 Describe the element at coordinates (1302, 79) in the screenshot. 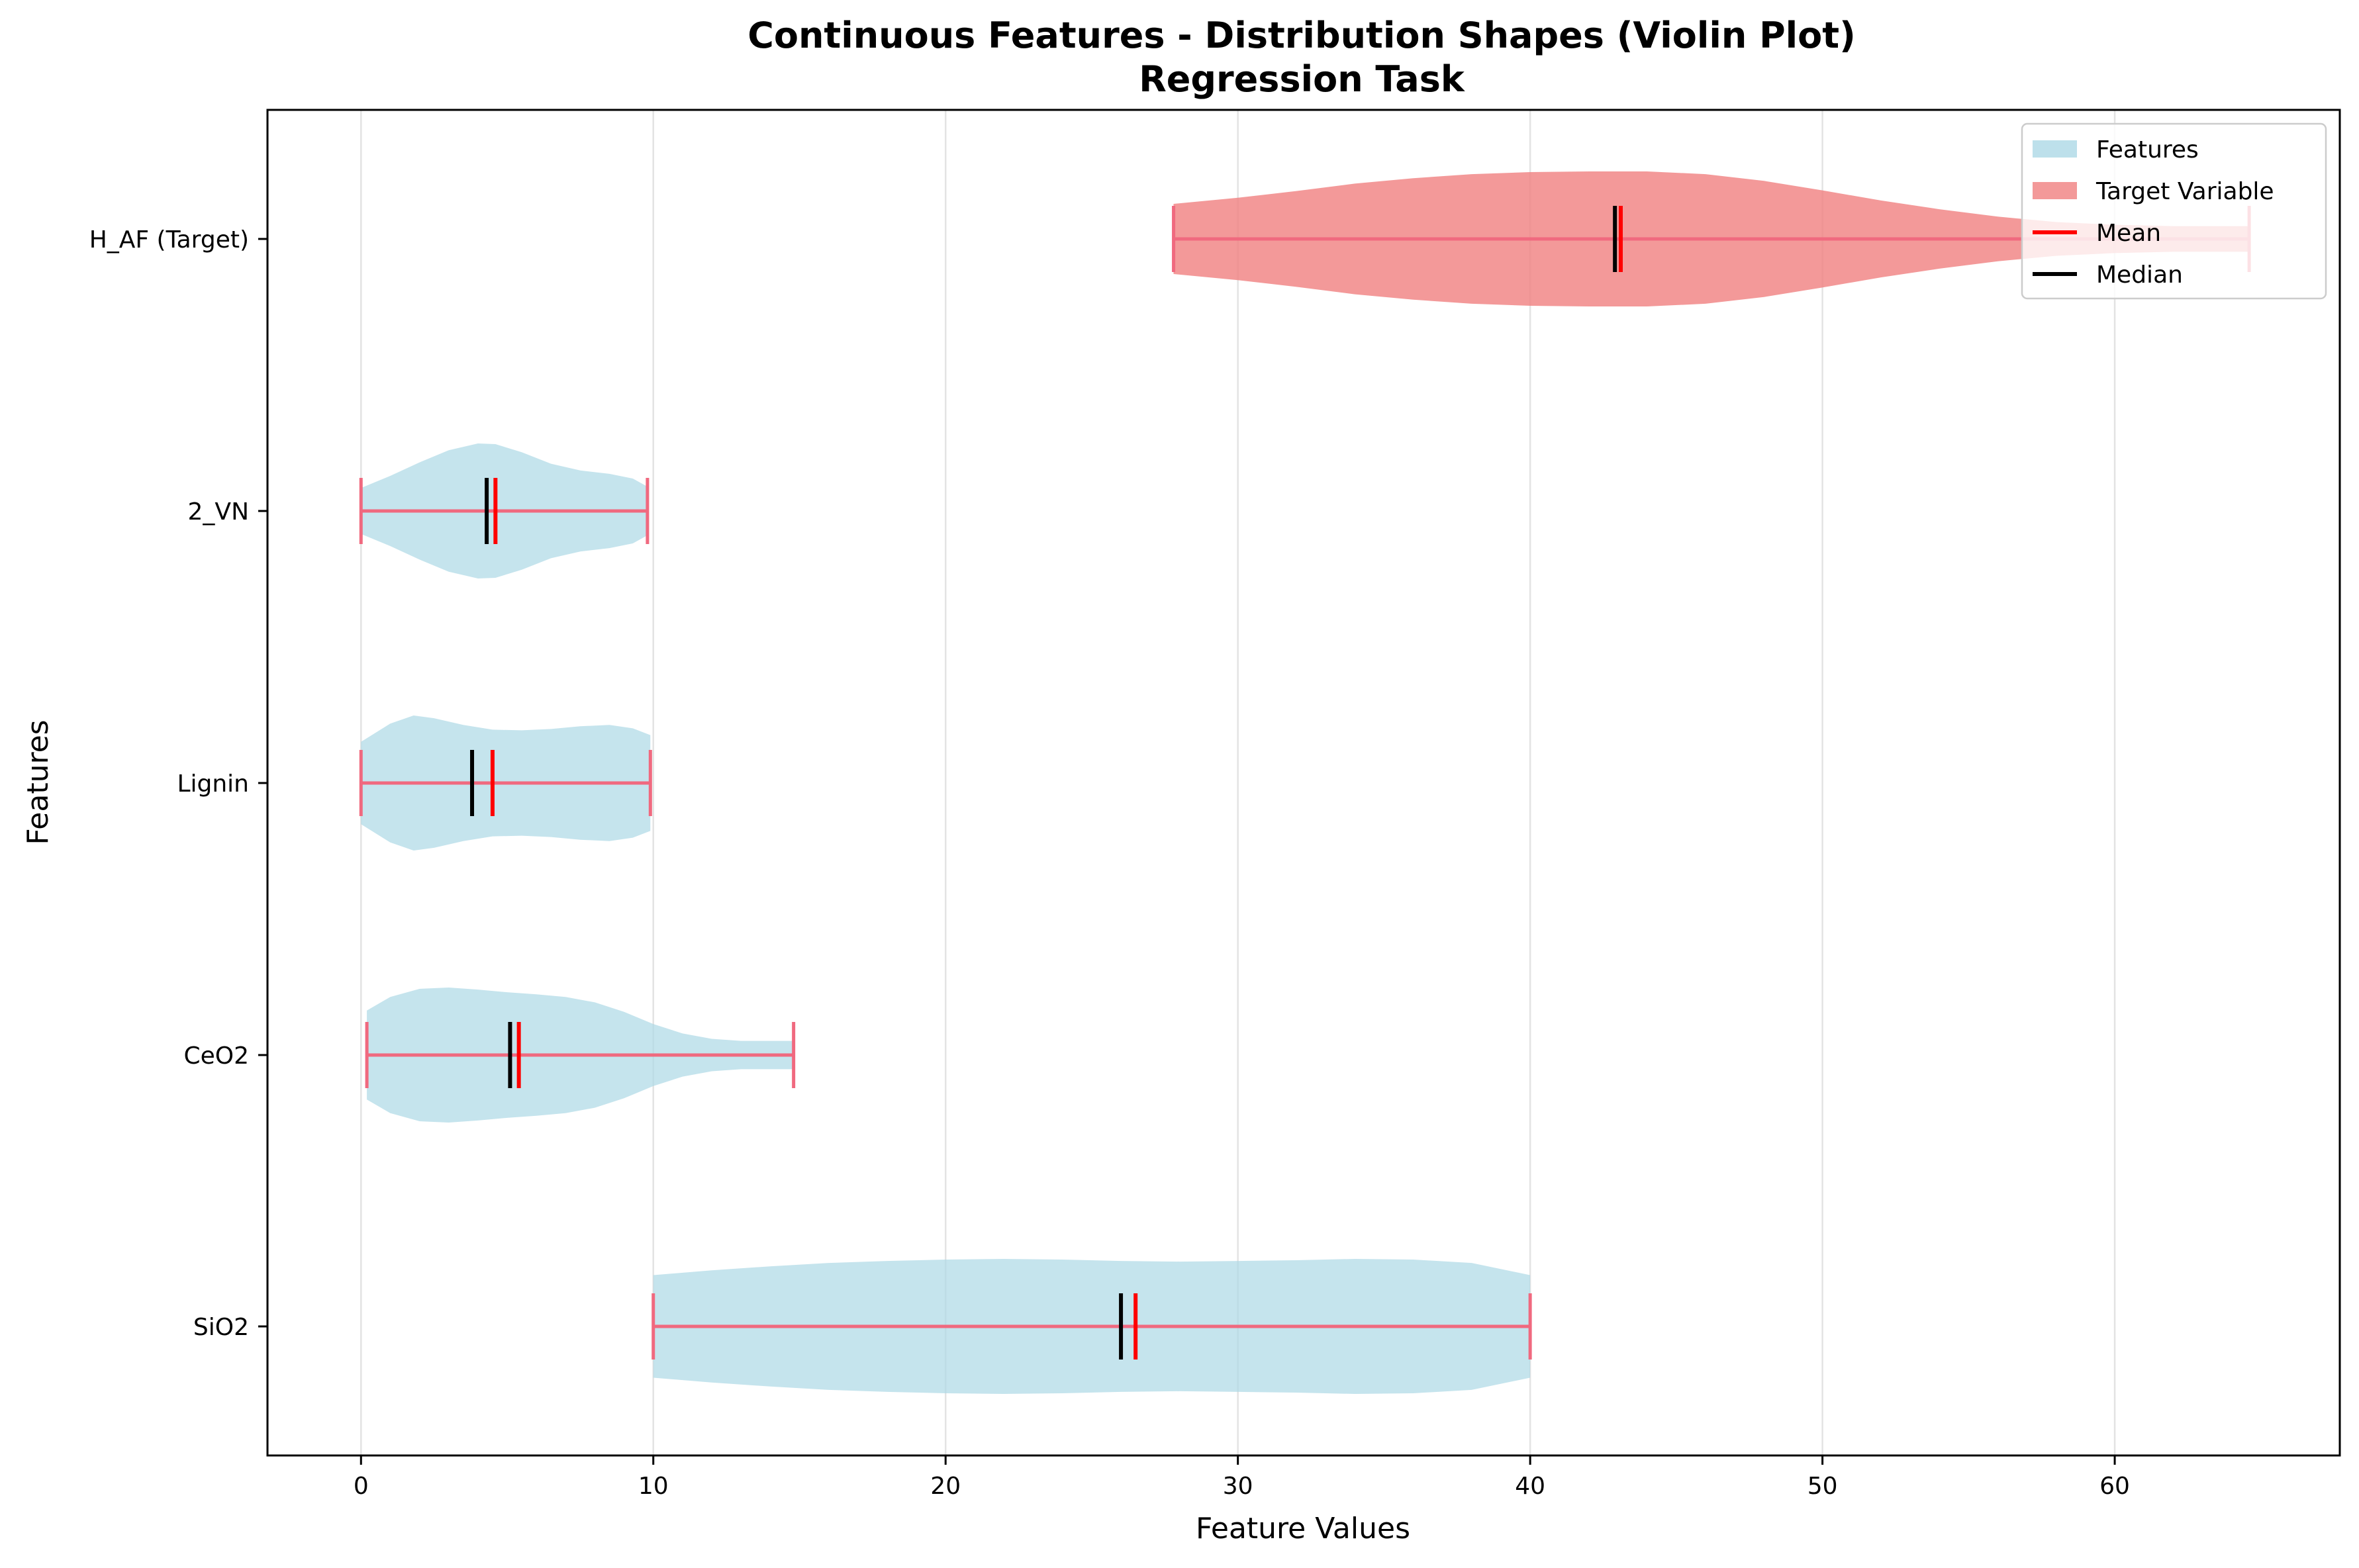

I see `chart-subtitle: Regression Task` at that location.